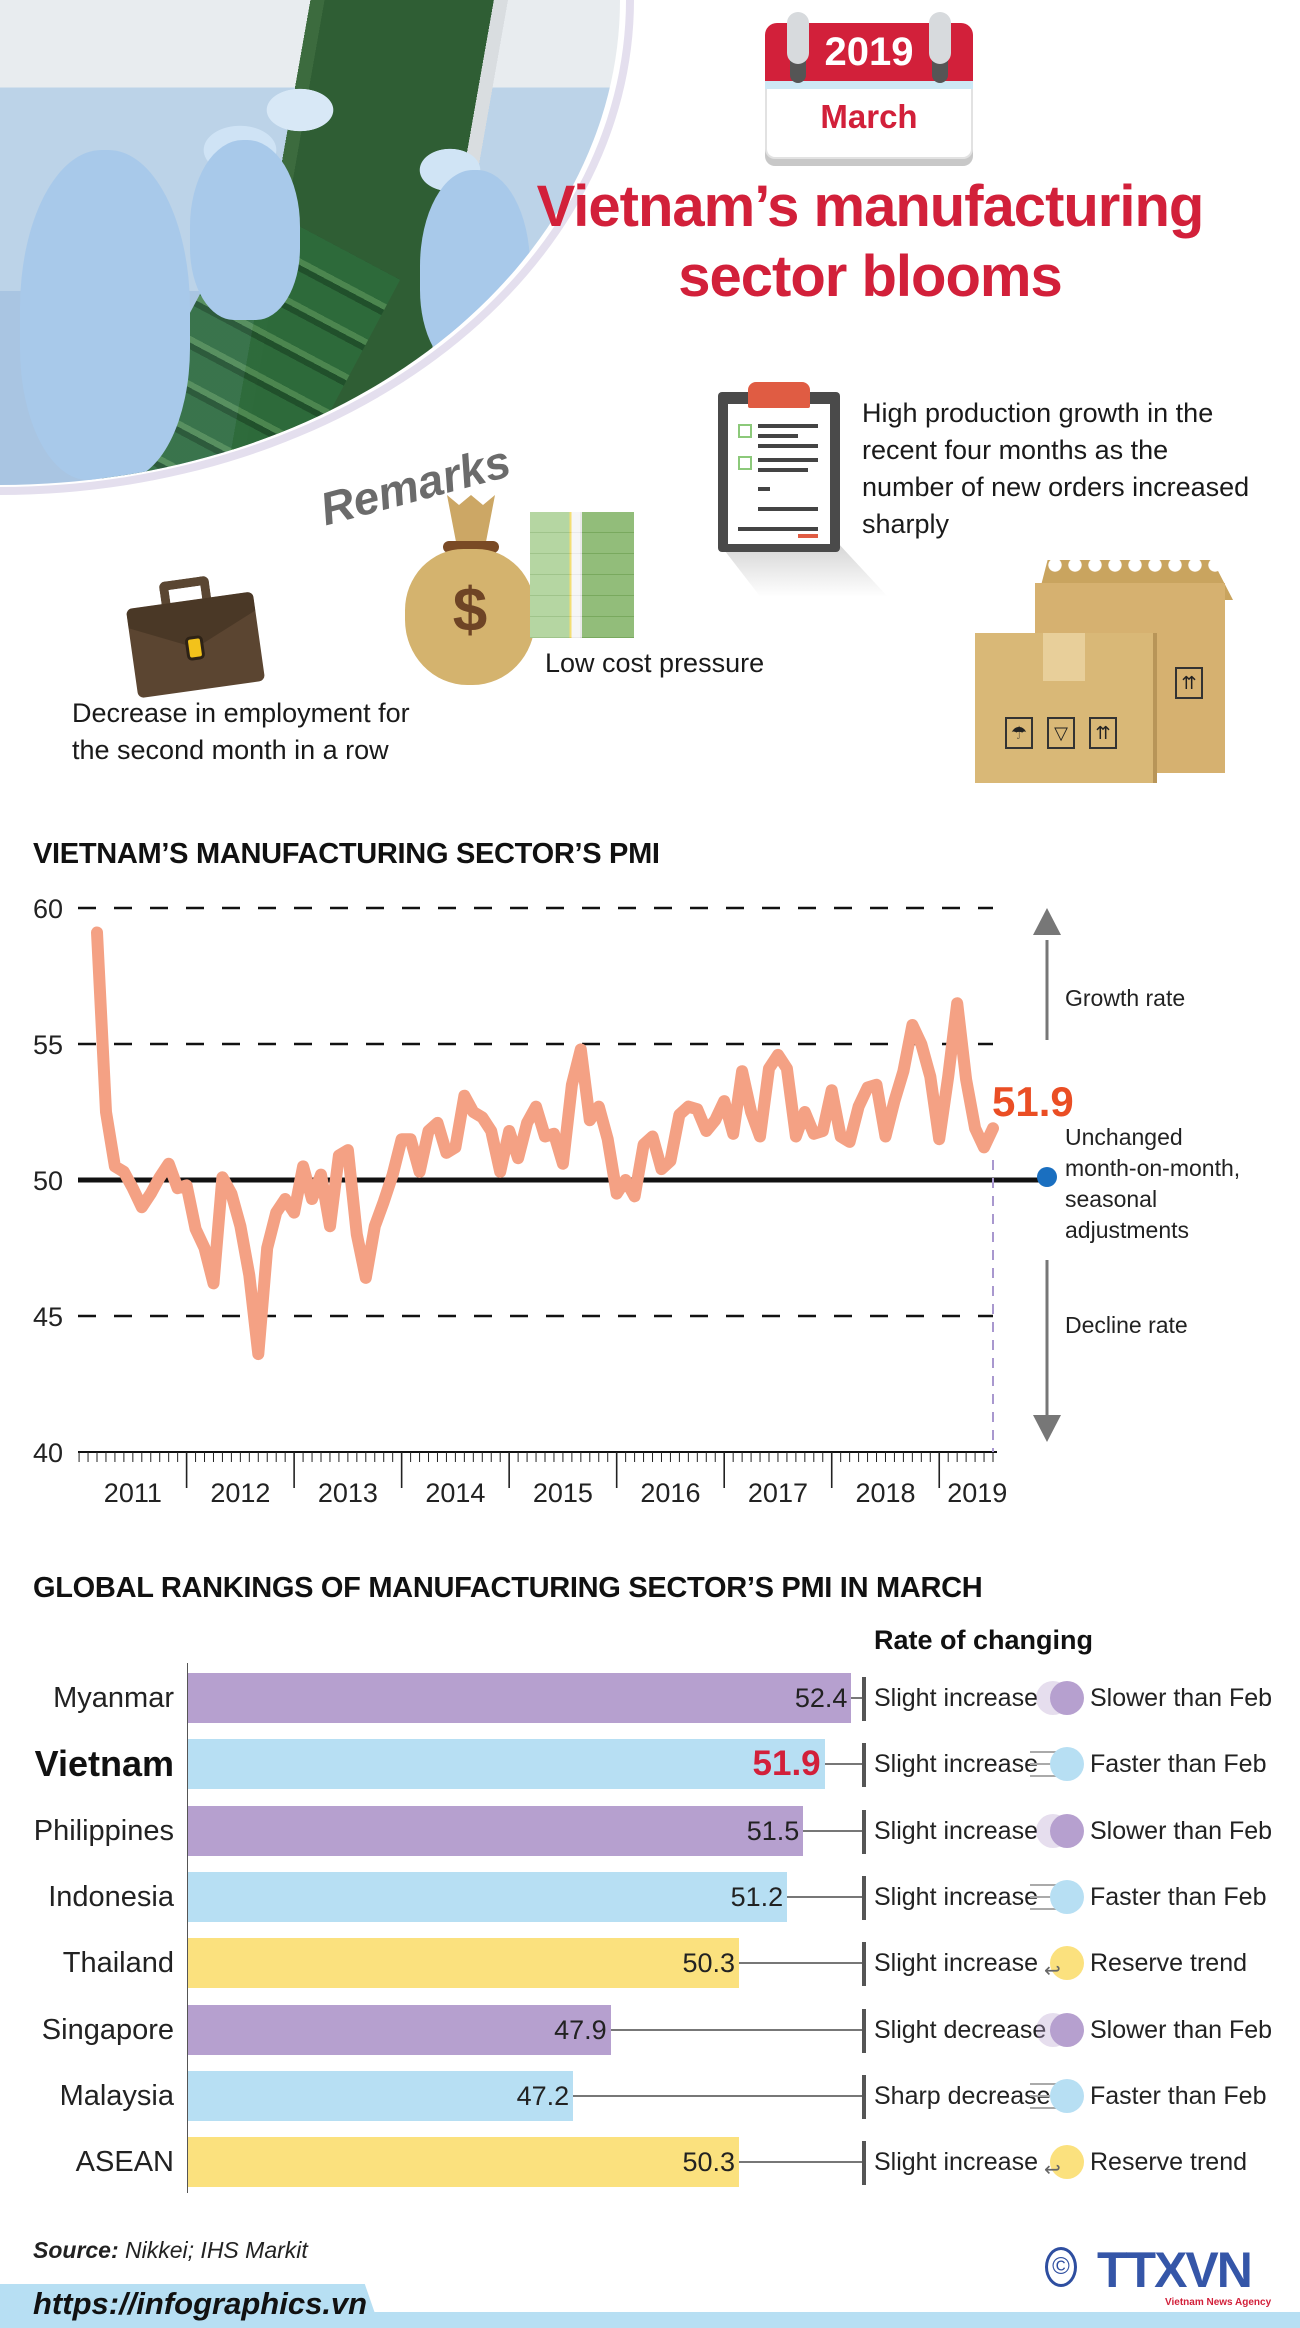 This screenshot has height=2328, width=1300. I want to click on pmi-value: 51.5, so click(773, 1830).